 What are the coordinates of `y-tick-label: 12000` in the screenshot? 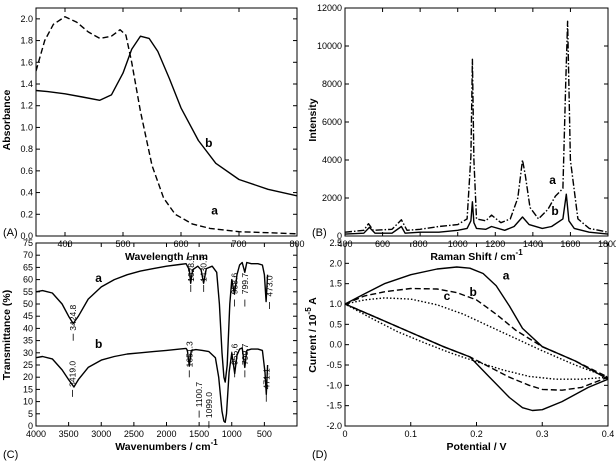 It's located at (329, 8).